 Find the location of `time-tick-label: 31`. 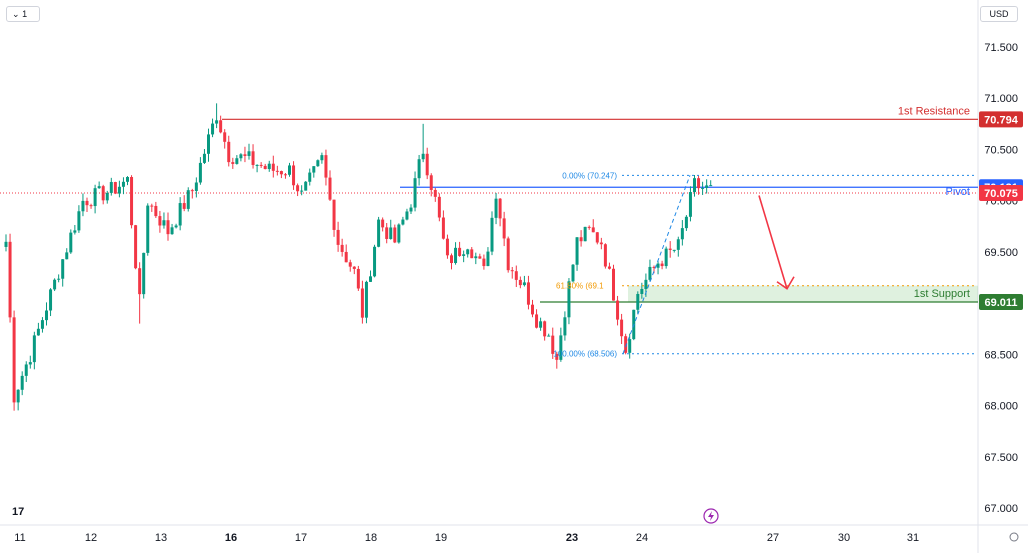

time-tick-label: 31 is located at coordinates (913, 538).